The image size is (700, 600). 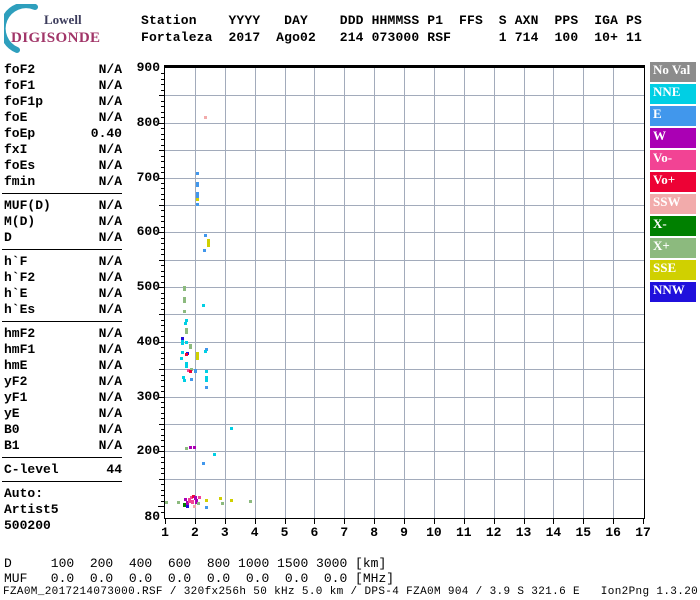 What do you see at coordinates (583, 532) in the screenshot?
I see `x-axis-label: 15` at bounding box center [583, 532].